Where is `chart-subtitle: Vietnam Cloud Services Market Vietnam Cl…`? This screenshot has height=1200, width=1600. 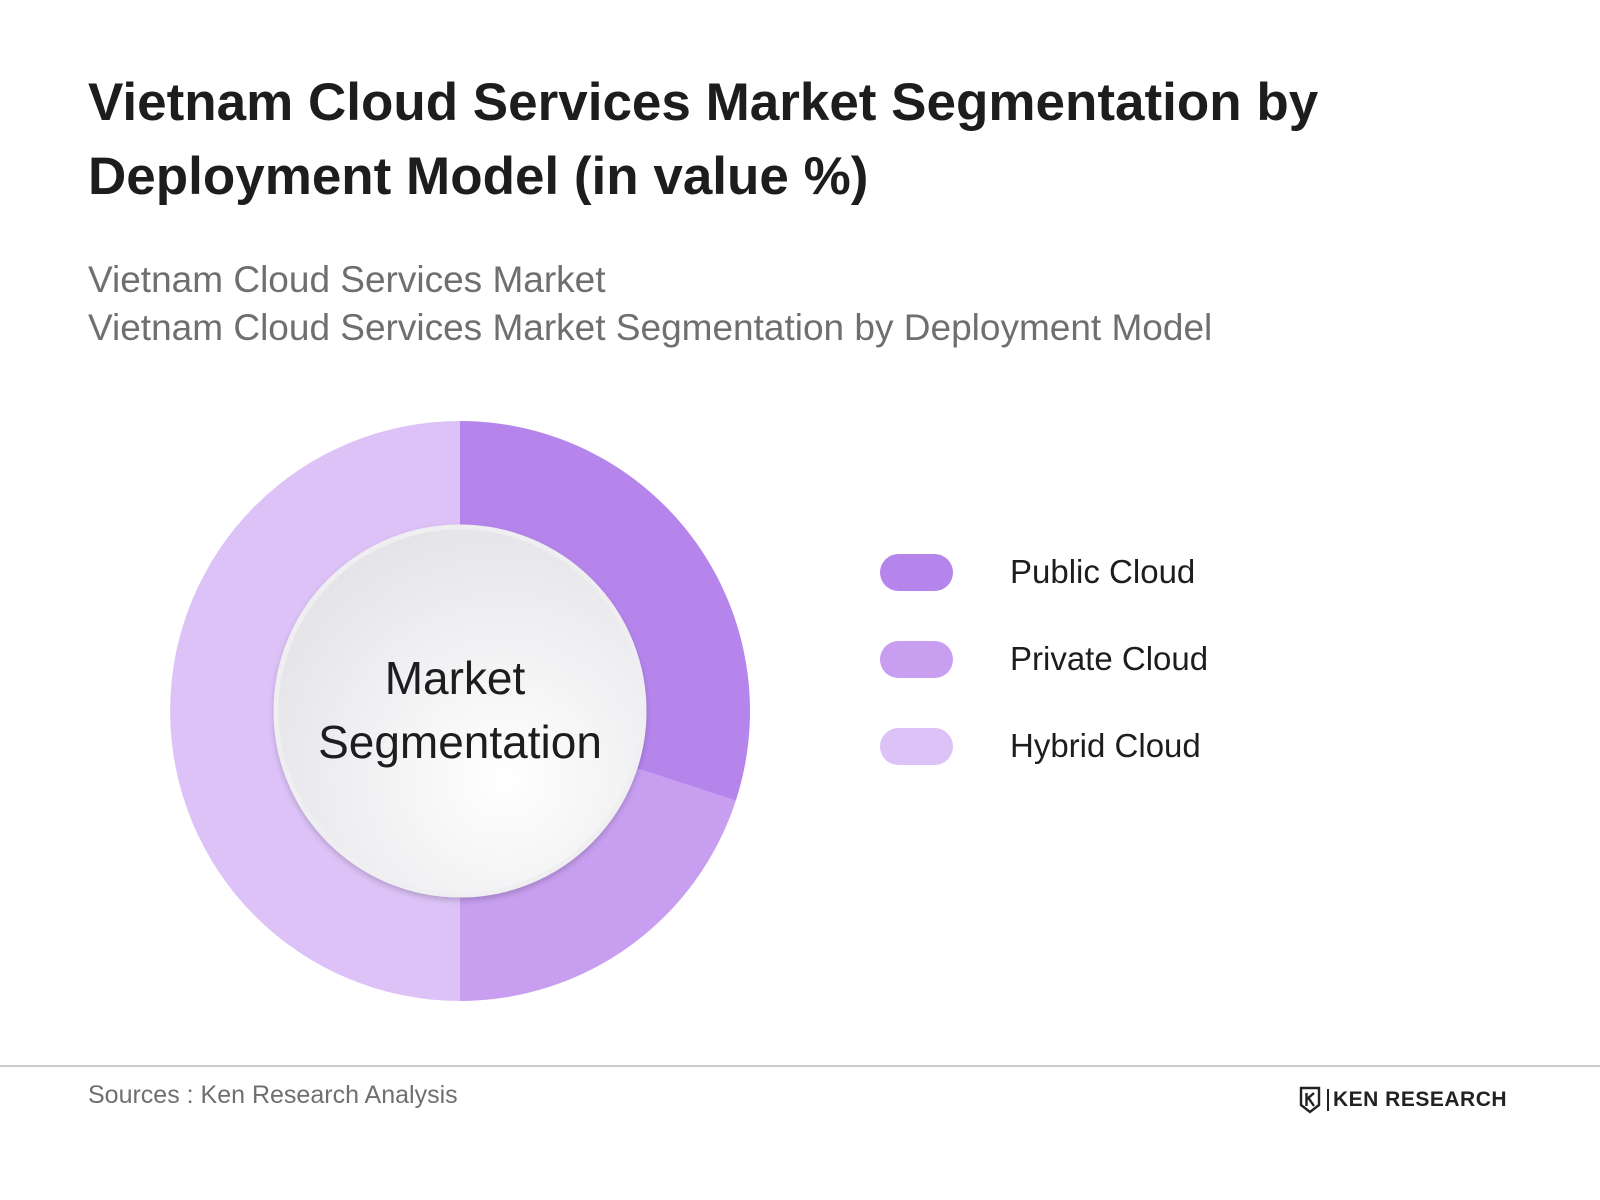
chart-subtitle: Vietnam Cloud Services Market Vietnam Cl… is located at coordinates (788, 304).